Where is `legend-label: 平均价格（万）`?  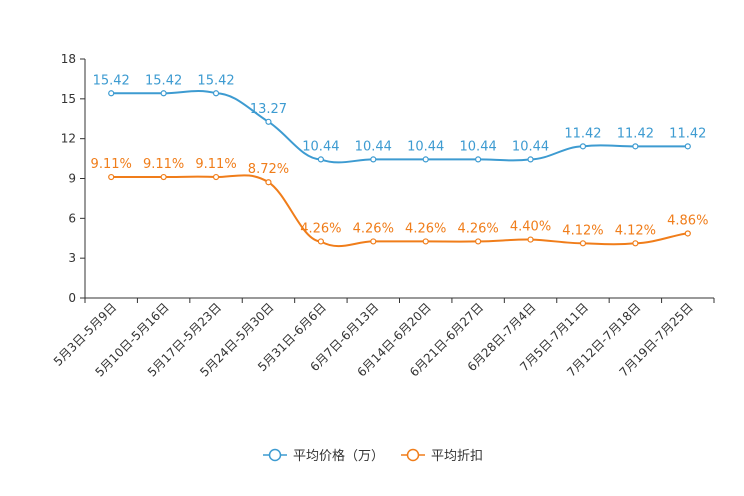
legend-label: 平均价格（万） is located at coordinates (338, 456).